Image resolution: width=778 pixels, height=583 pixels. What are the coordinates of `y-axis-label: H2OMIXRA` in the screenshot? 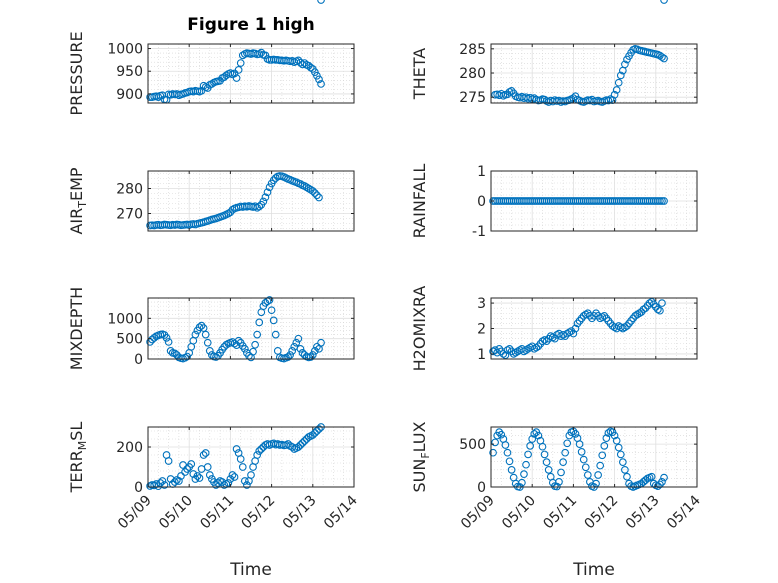 It's located at (419, 329).